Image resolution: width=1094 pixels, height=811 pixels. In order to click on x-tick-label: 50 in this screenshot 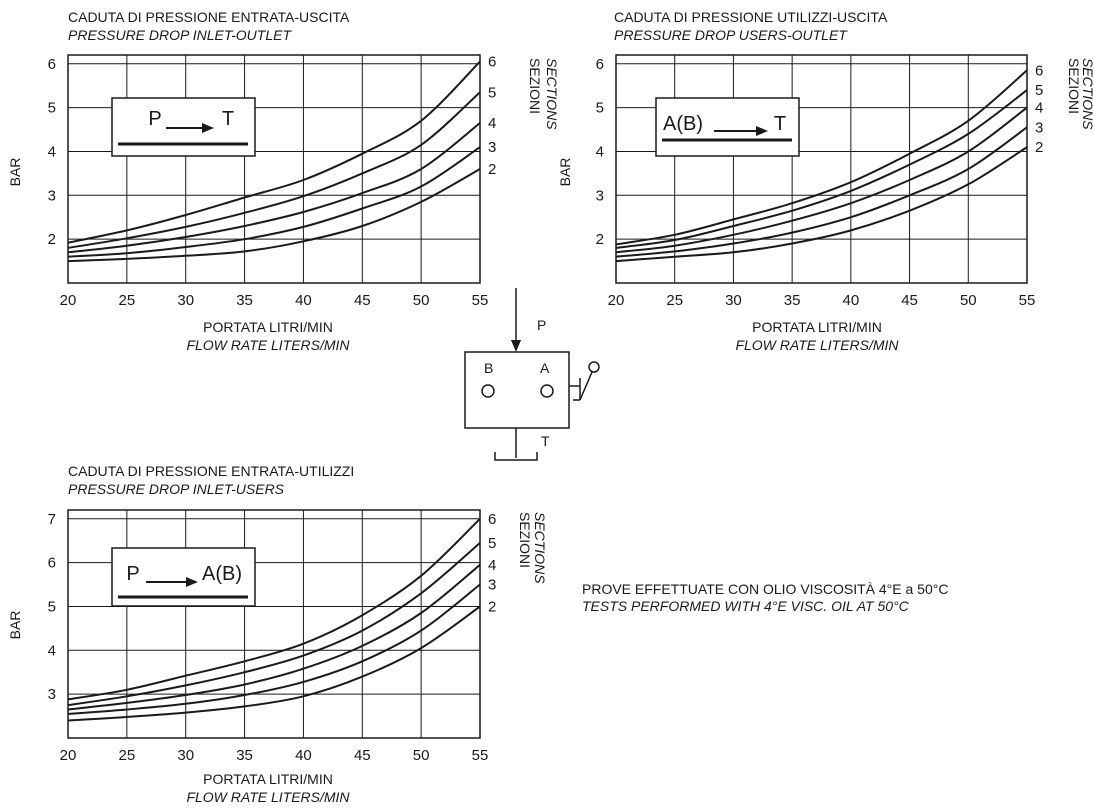, I will do `click(421, 300)`.